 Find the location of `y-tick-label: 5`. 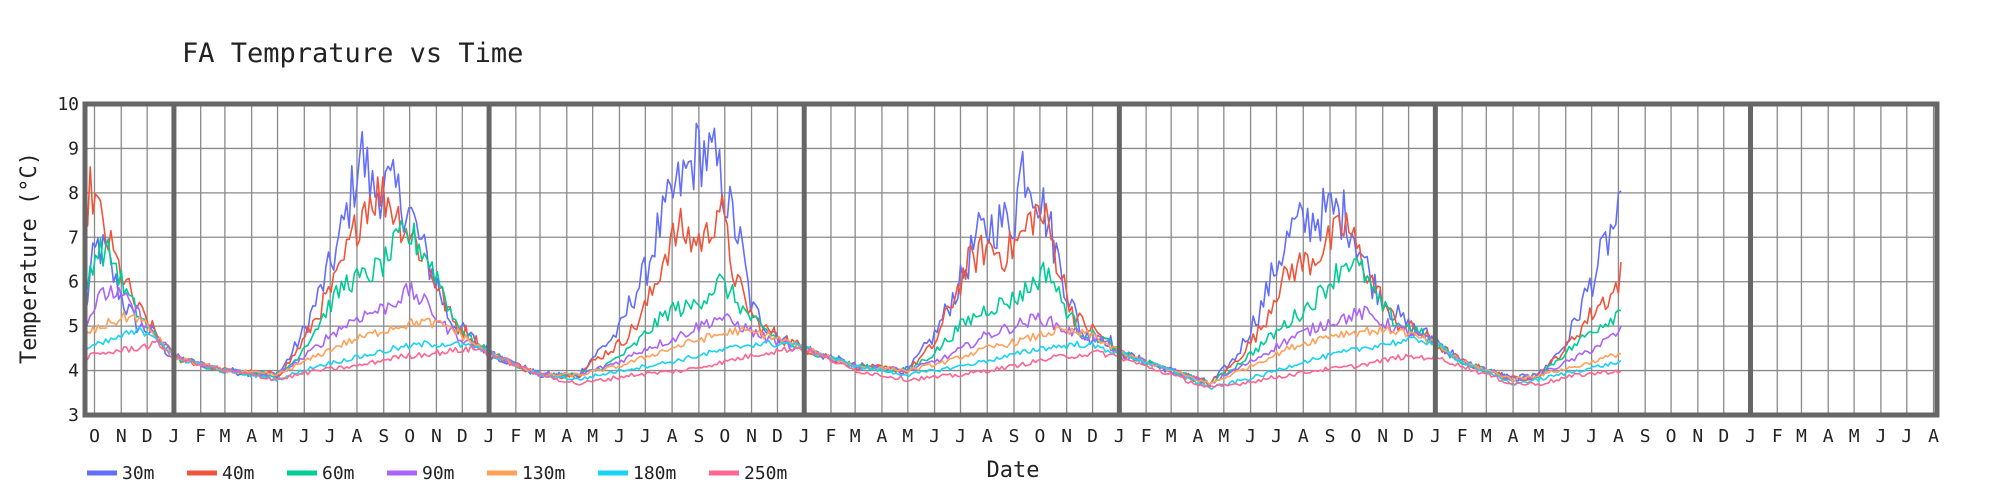

y-tick-label: 5 is located at coordinates (73, 326).